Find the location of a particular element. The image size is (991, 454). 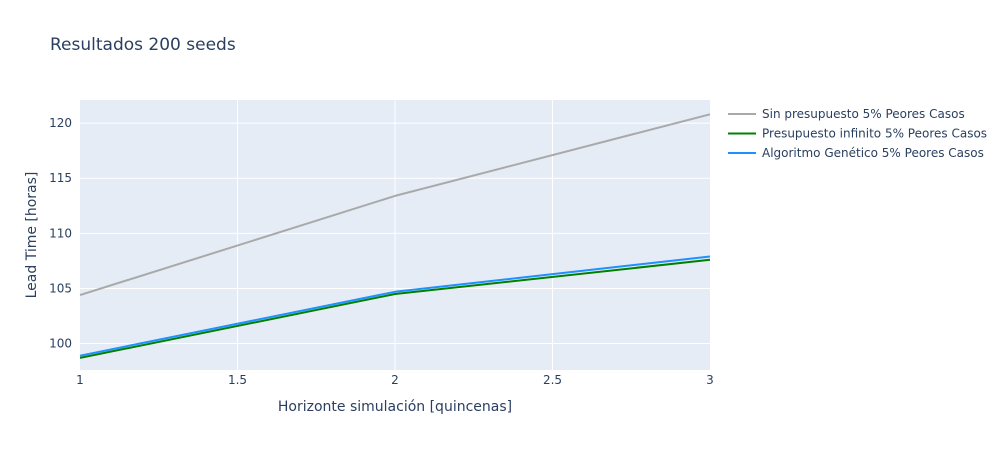

x-tick-label: 2 is located at coordinates (395, 380).